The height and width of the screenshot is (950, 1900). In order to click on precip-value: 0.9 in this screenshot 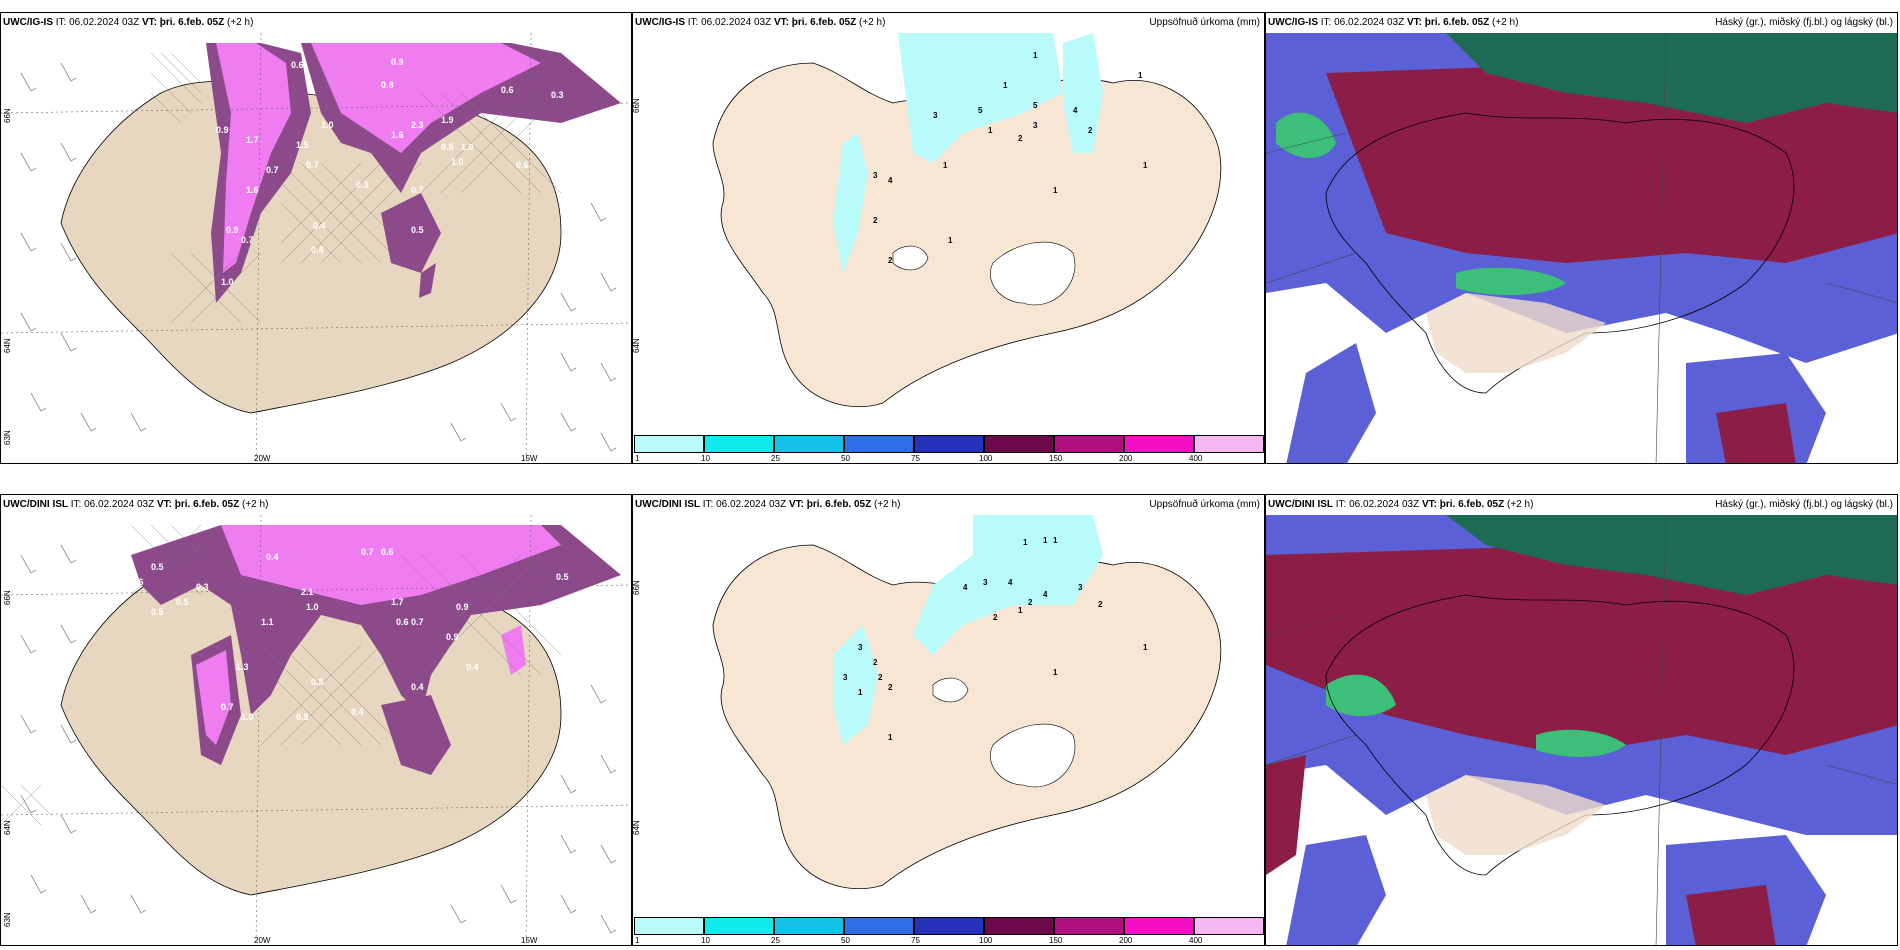, I will do `click(222, 130)`.